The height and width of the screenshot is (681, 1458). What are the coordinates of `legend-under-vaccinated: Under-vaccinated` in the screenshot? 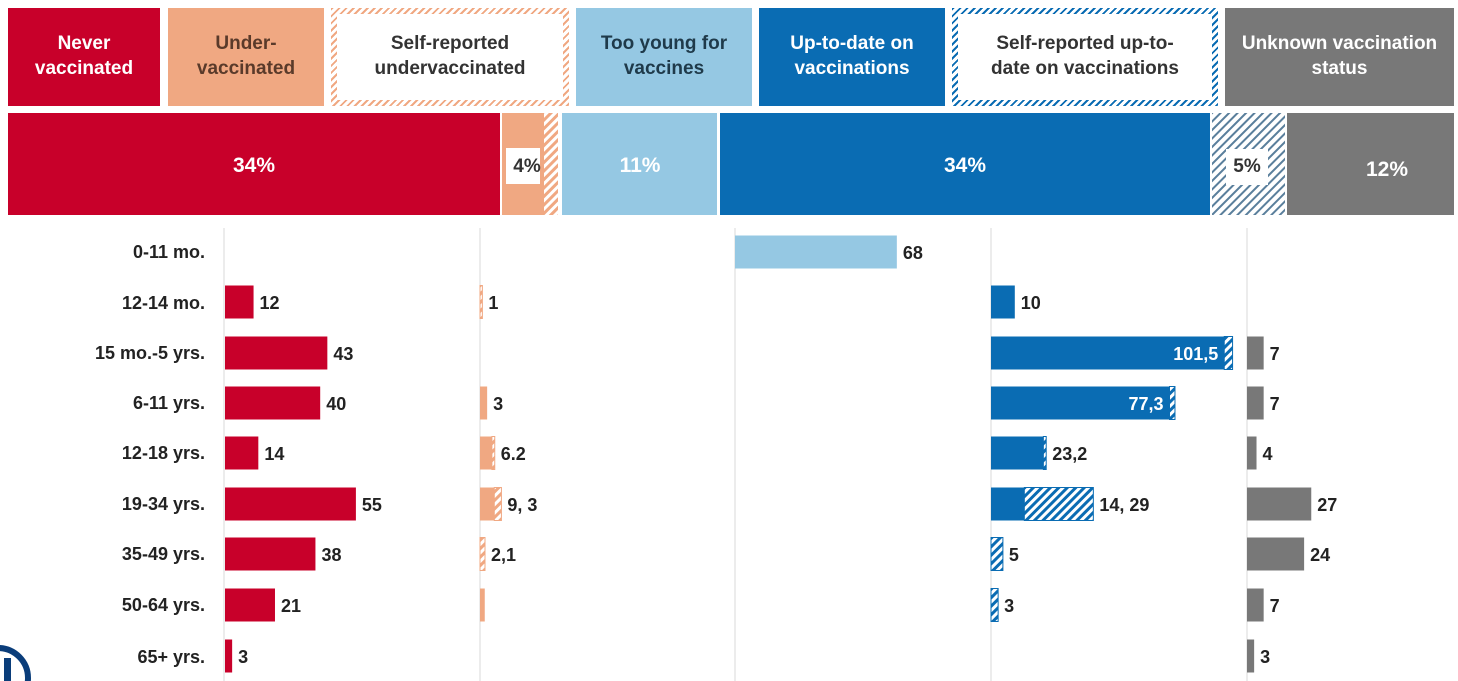 It's located at (246, 57).